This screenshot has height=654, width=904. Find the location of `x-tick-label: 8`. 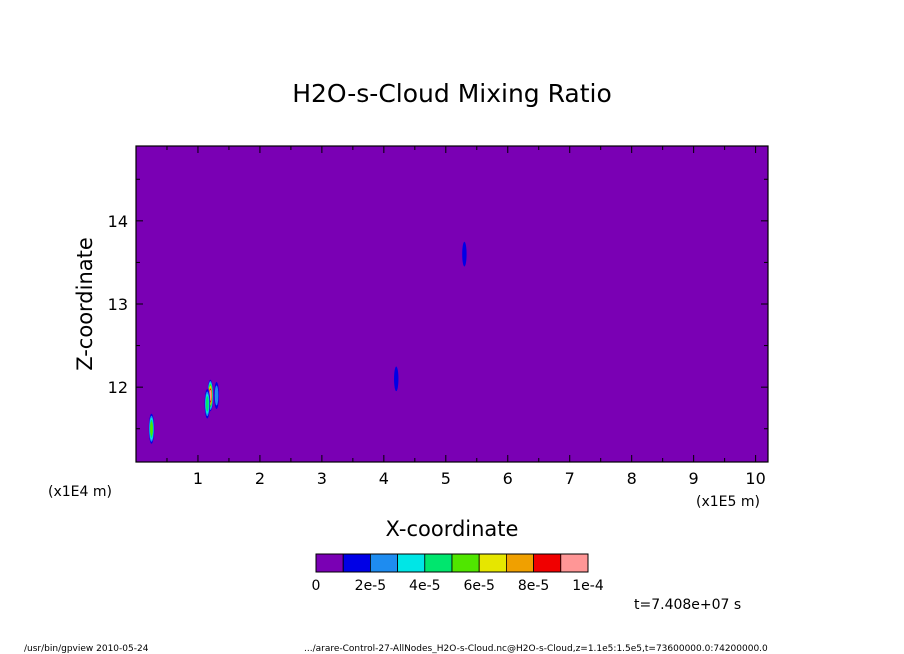

x-tick-label: 8 is located at coordinates (632, 478).